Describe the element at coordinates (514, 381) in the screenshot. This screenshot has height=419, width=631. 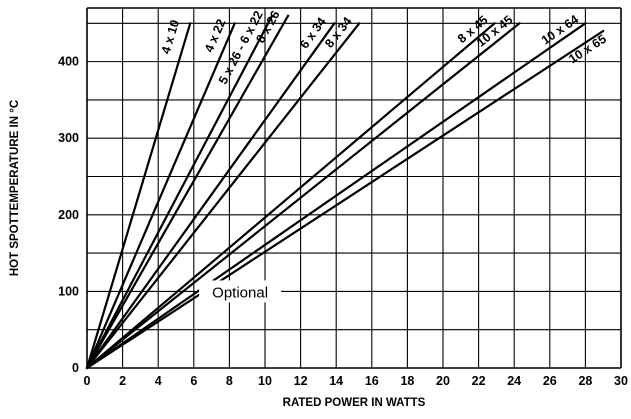
I see `x-tick-label: 24` at that location.